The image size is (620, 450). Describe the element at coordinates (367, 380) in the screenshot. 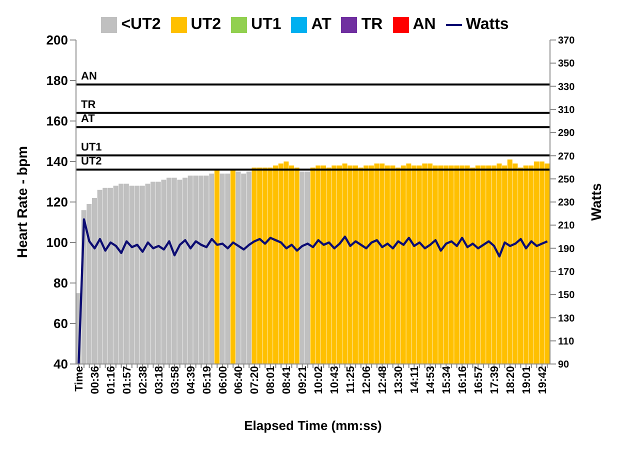

I see `x-tick-label: 12:06` at that location.